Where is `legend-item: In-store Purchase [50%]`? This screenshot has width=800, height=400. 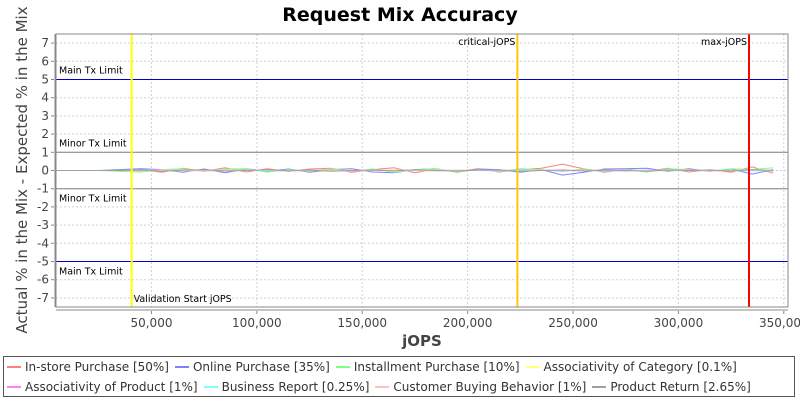 legend-item: In-store Purchase [50%] is located at coordinates (88, 367).